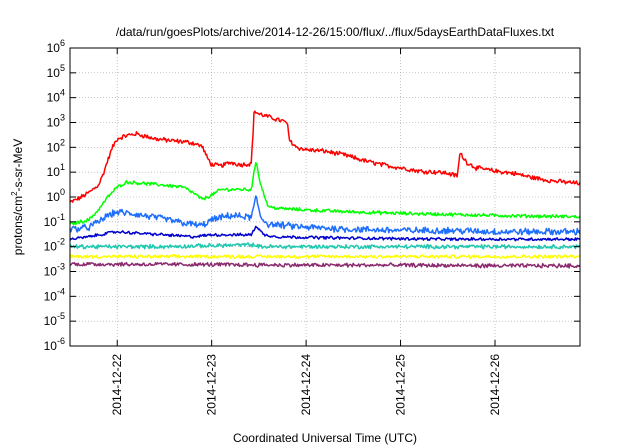 The image size is (640, 448). I want to click on y-tick-label: 10⁻⁴, so click(54, 294).